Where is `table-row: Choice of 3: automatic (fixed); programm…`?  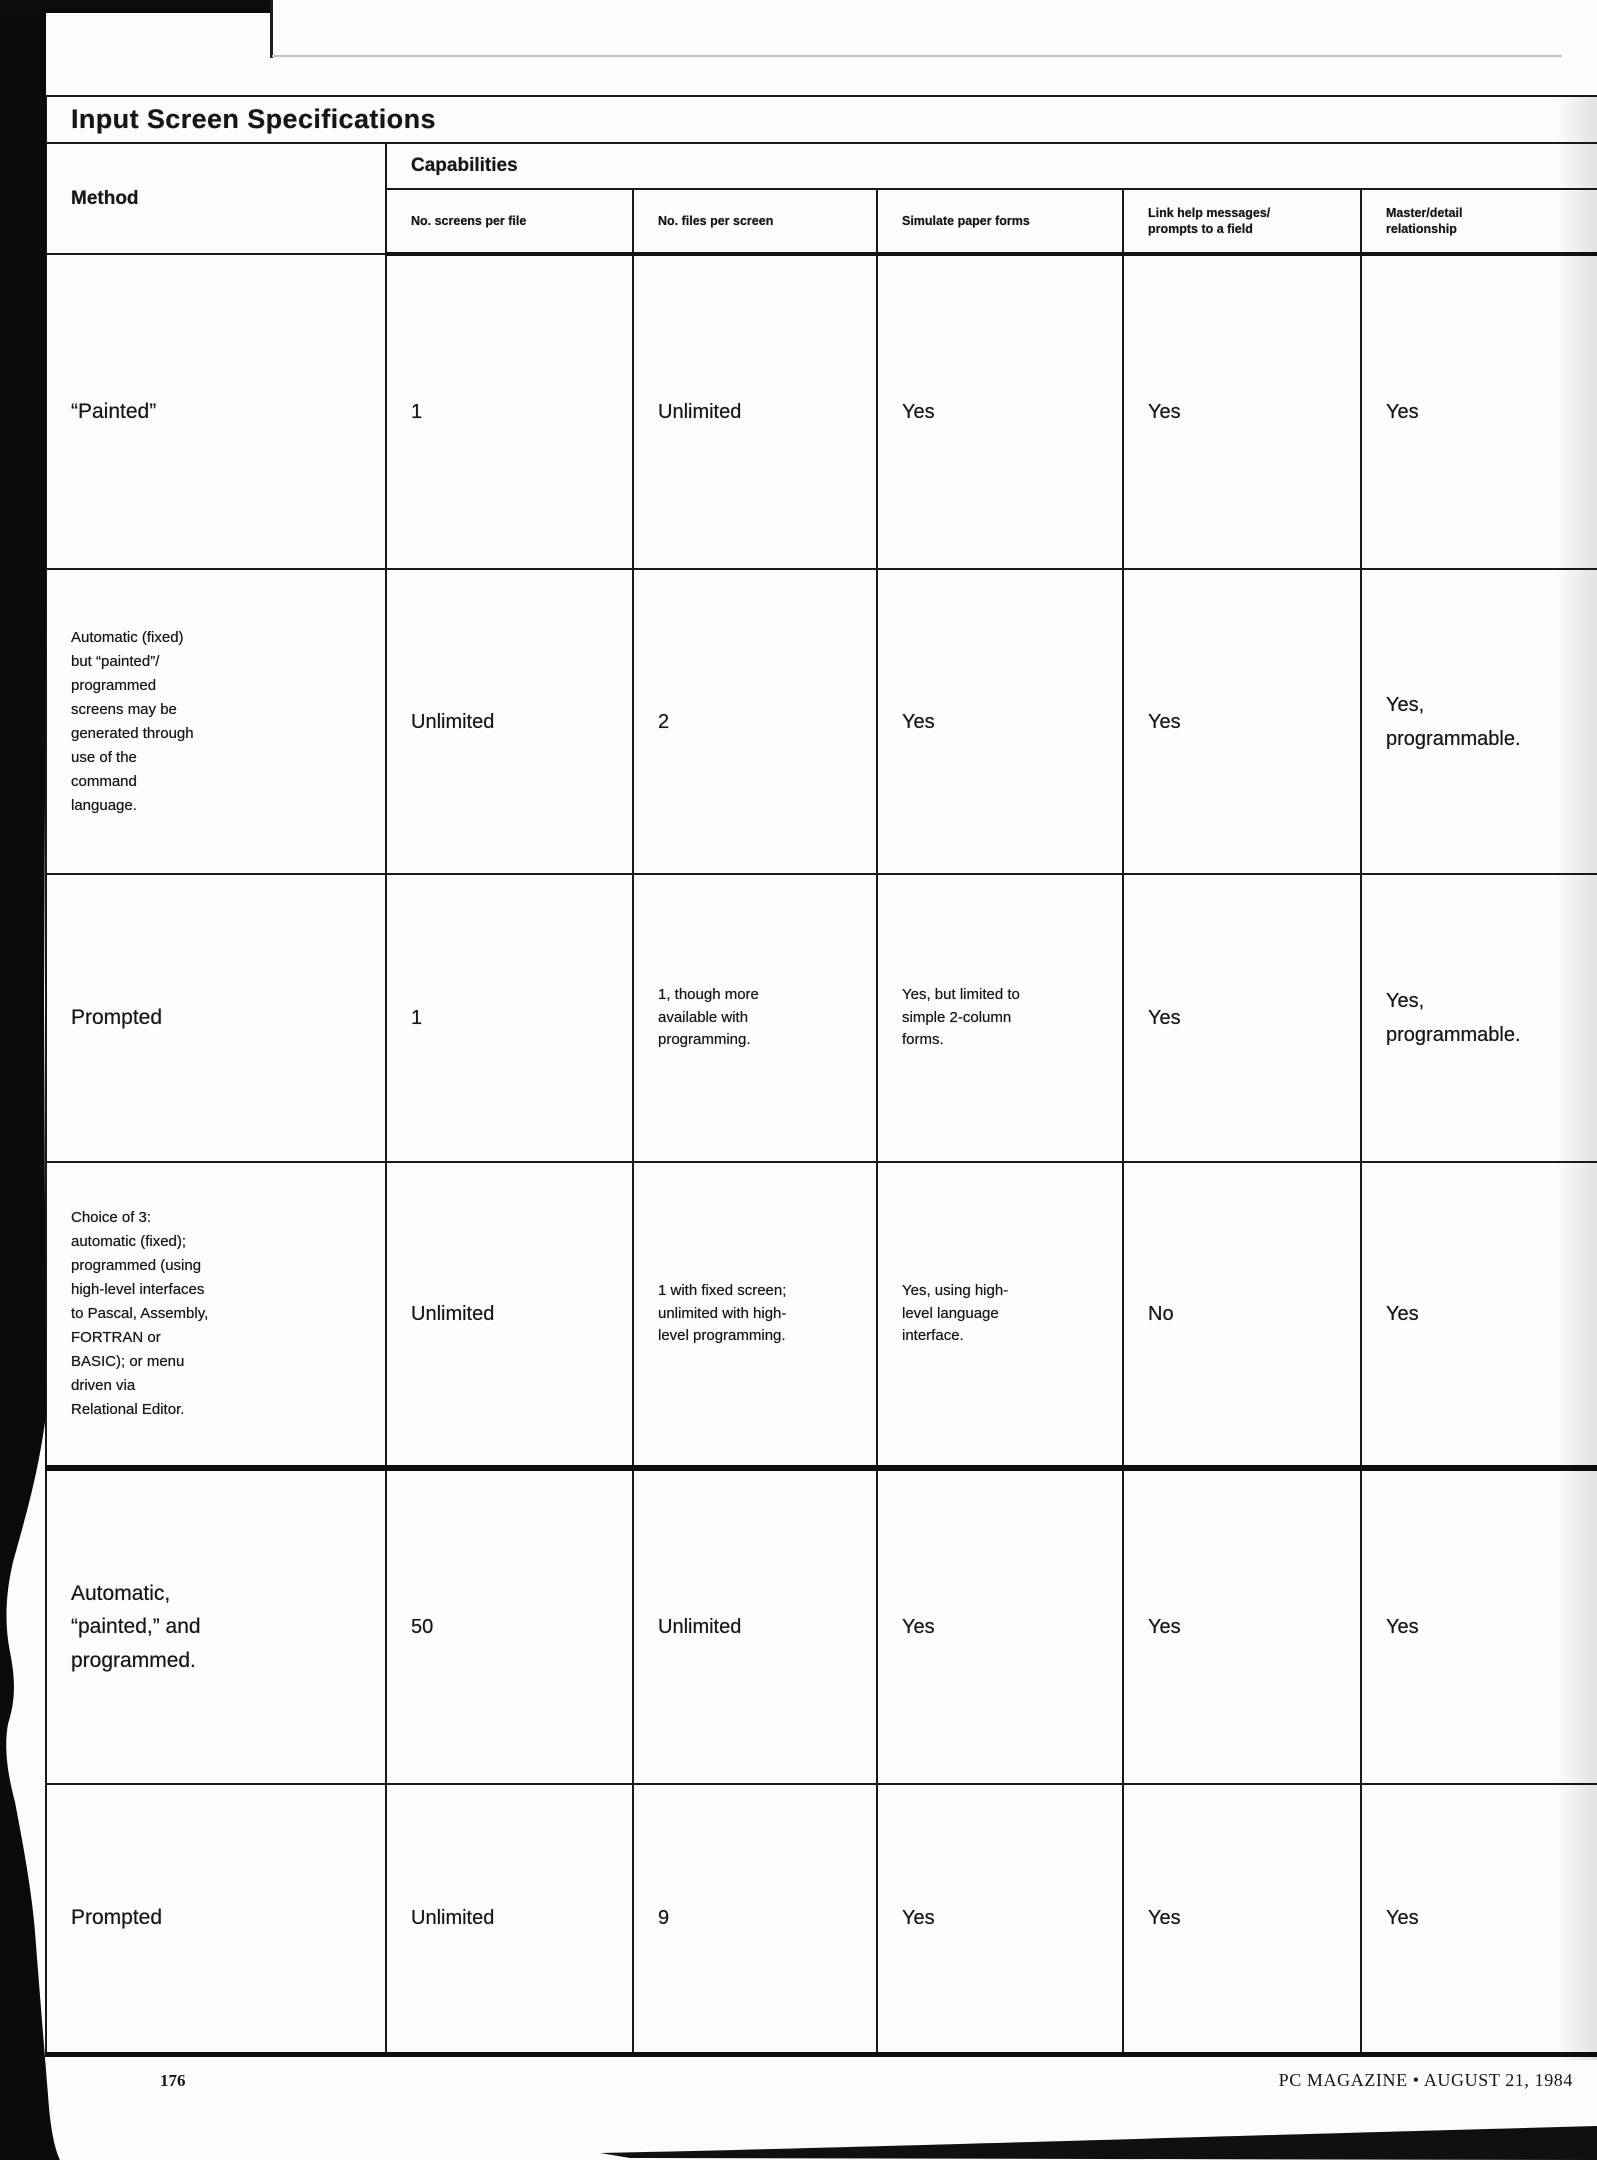
table-row: Choice of 3: automatic (fixed); programm… is located at coordinates (821, 1315).